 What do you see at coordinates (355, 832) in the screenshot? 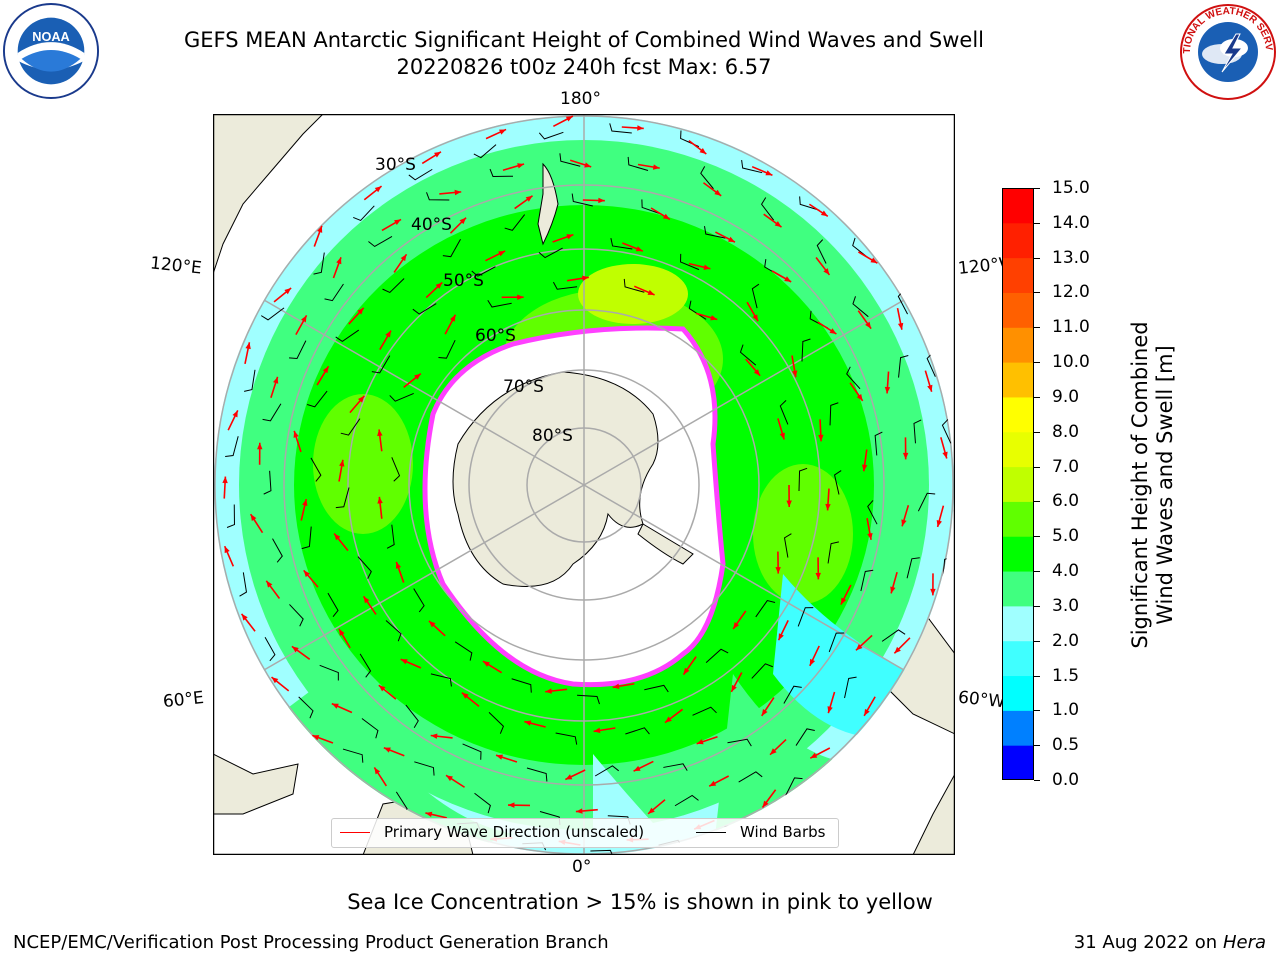
I see `legend-wave-line` at bounding box center [355, 832].